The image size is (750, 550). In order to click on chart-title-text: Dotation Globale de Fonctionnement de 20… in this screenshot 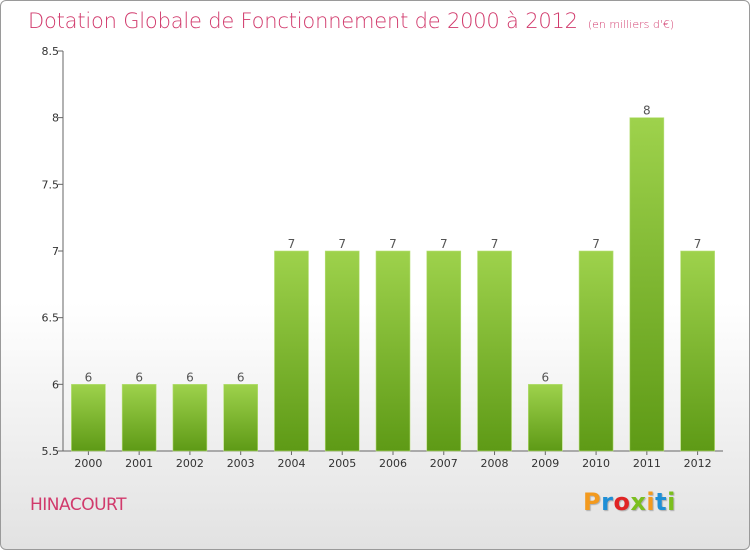, I will do `click(303, 21)`.